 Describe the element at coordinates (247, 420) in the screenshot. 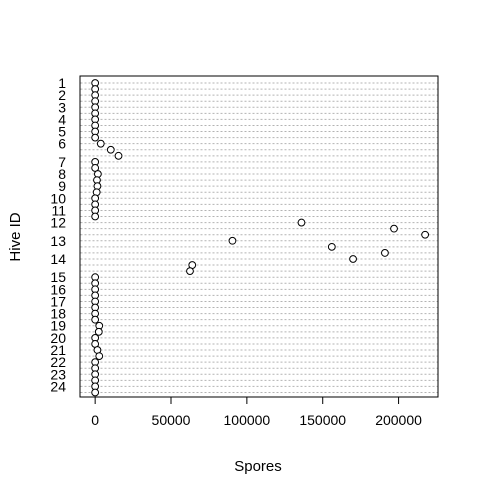

I see `x-tick-label: 100000` at that location.